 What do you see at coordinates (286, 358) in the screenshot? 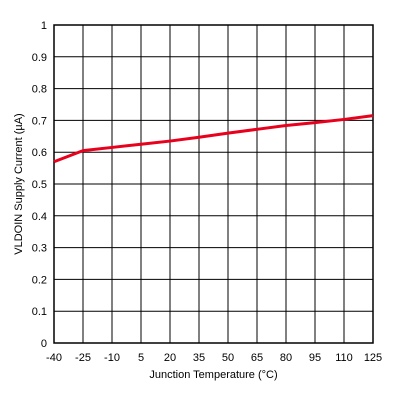
I see `x-tick-label: 80` at bounding box center [286, 358].